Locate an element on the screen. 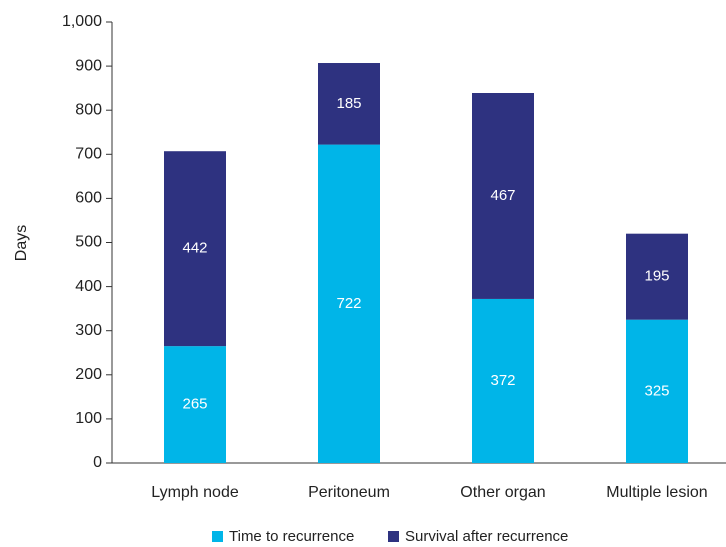 Image resolution: width=726 pixels, height=547 pixels. value-label: 442 is located at coordinates (194, 248).